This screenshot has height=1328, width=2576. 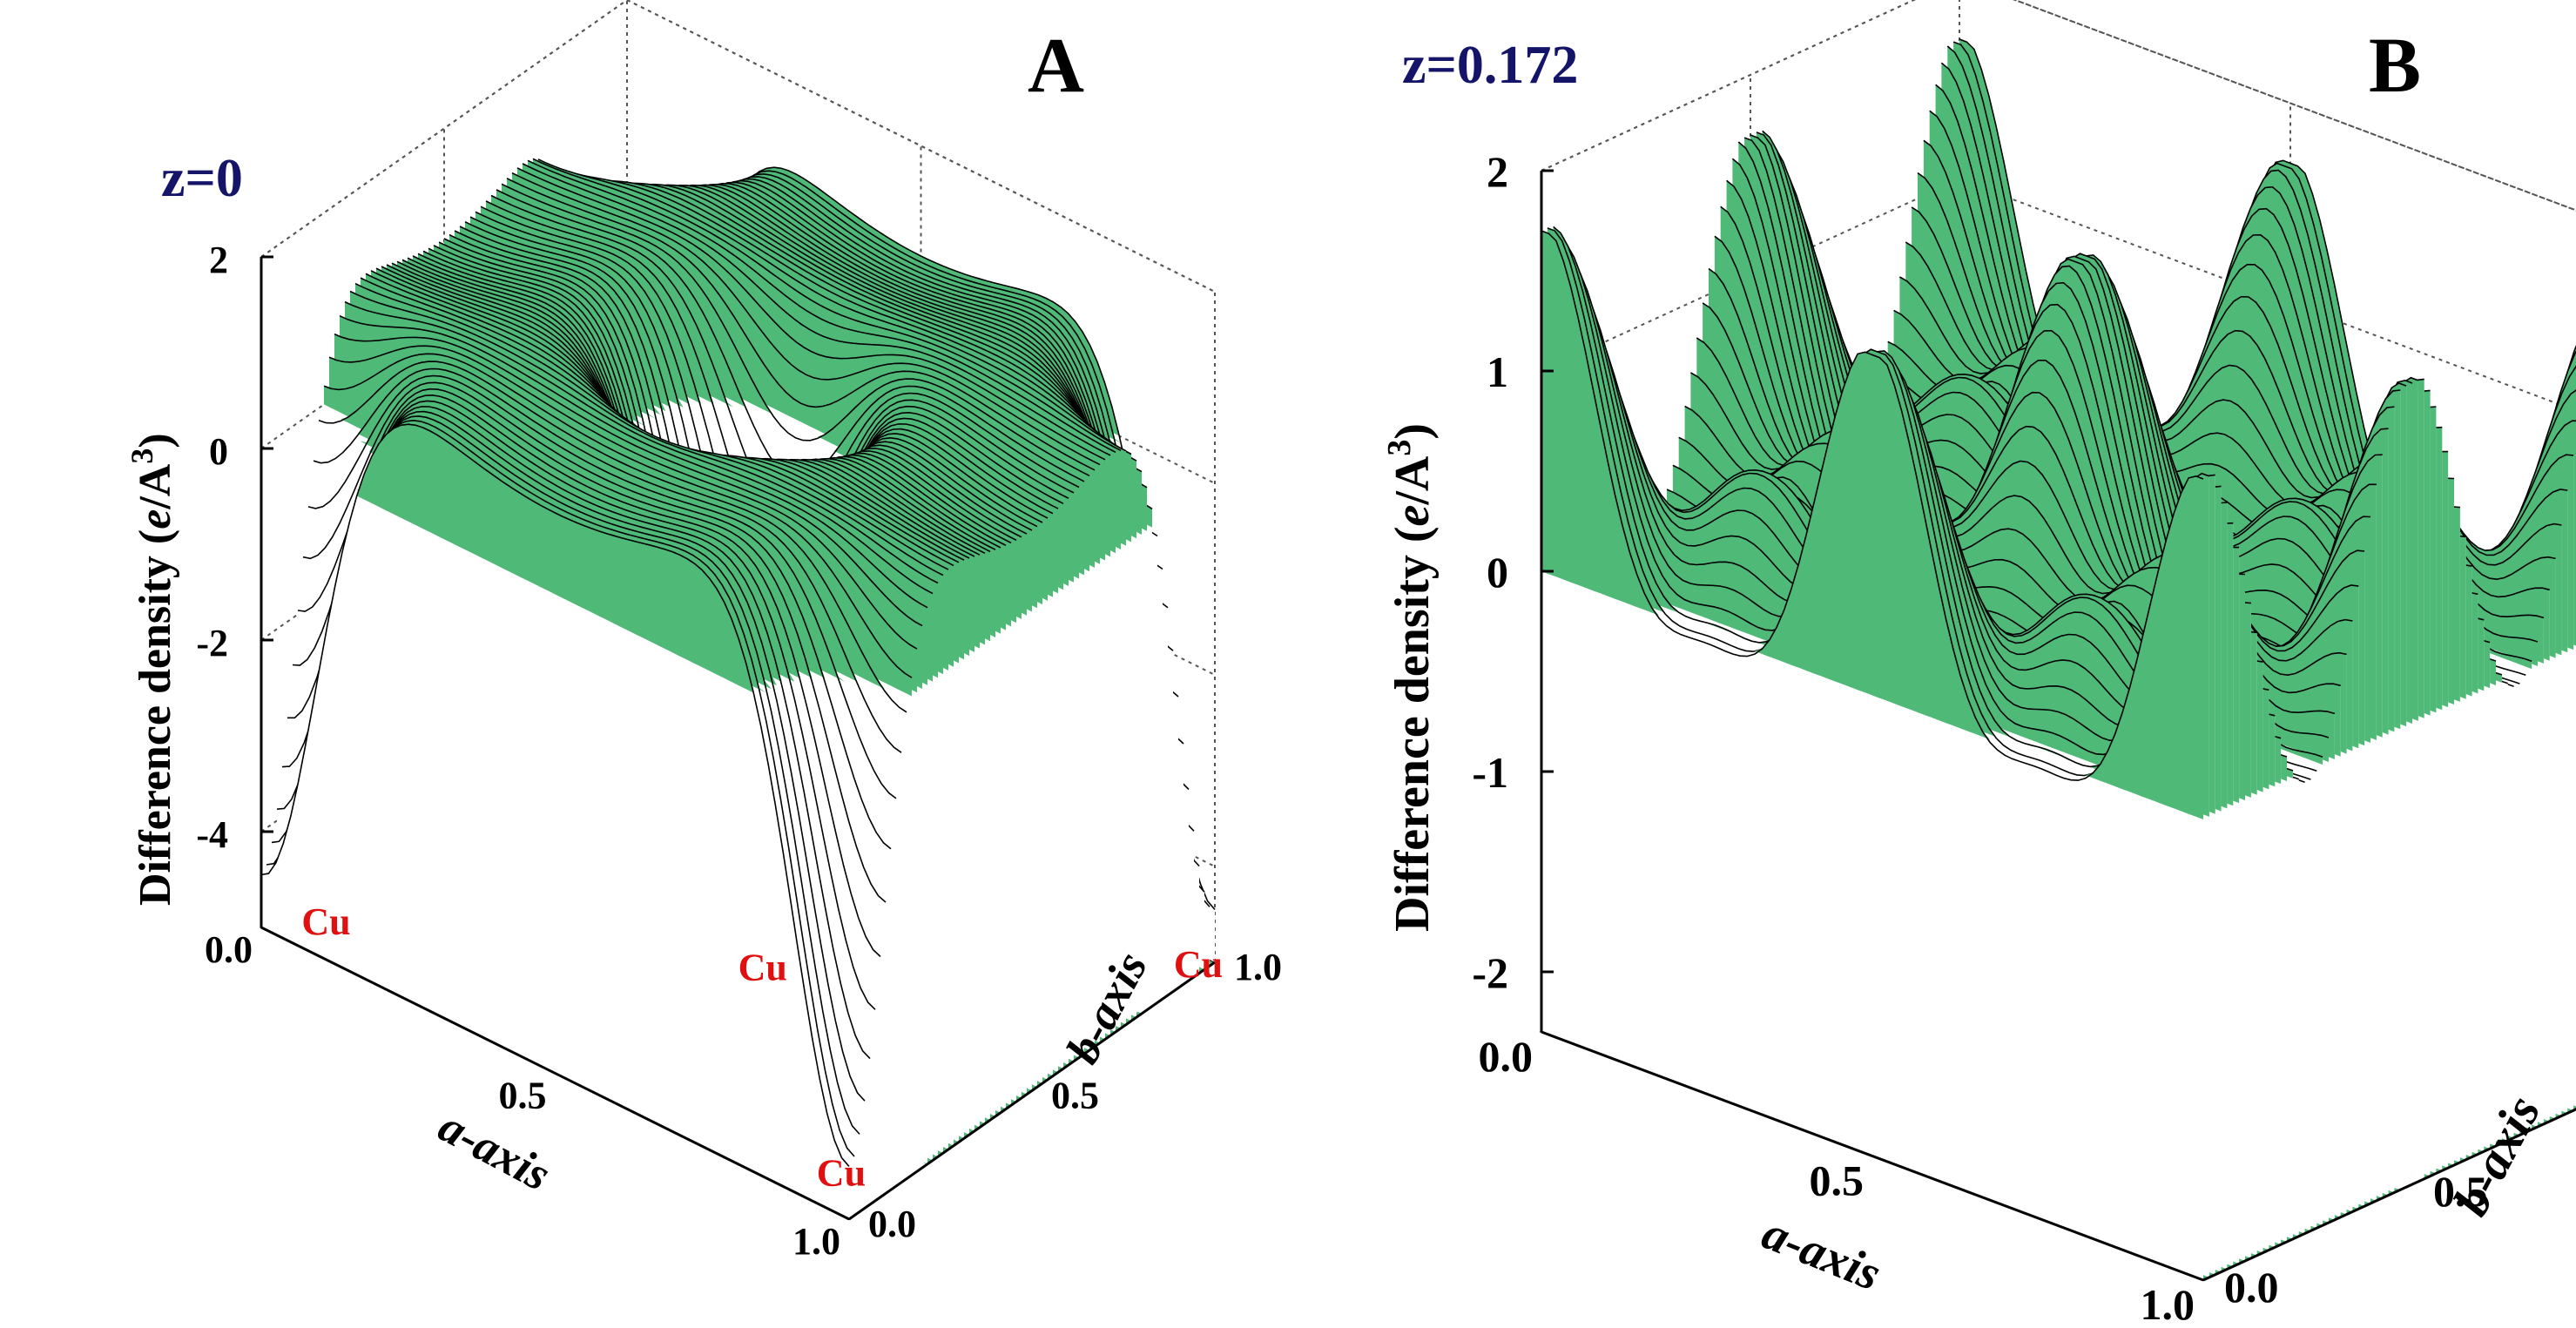 What do you see at coordinates (156, 717) in the screenshot?
I see `panel-a-z-label-text: Difference density (` at bounding box center [156, 717].